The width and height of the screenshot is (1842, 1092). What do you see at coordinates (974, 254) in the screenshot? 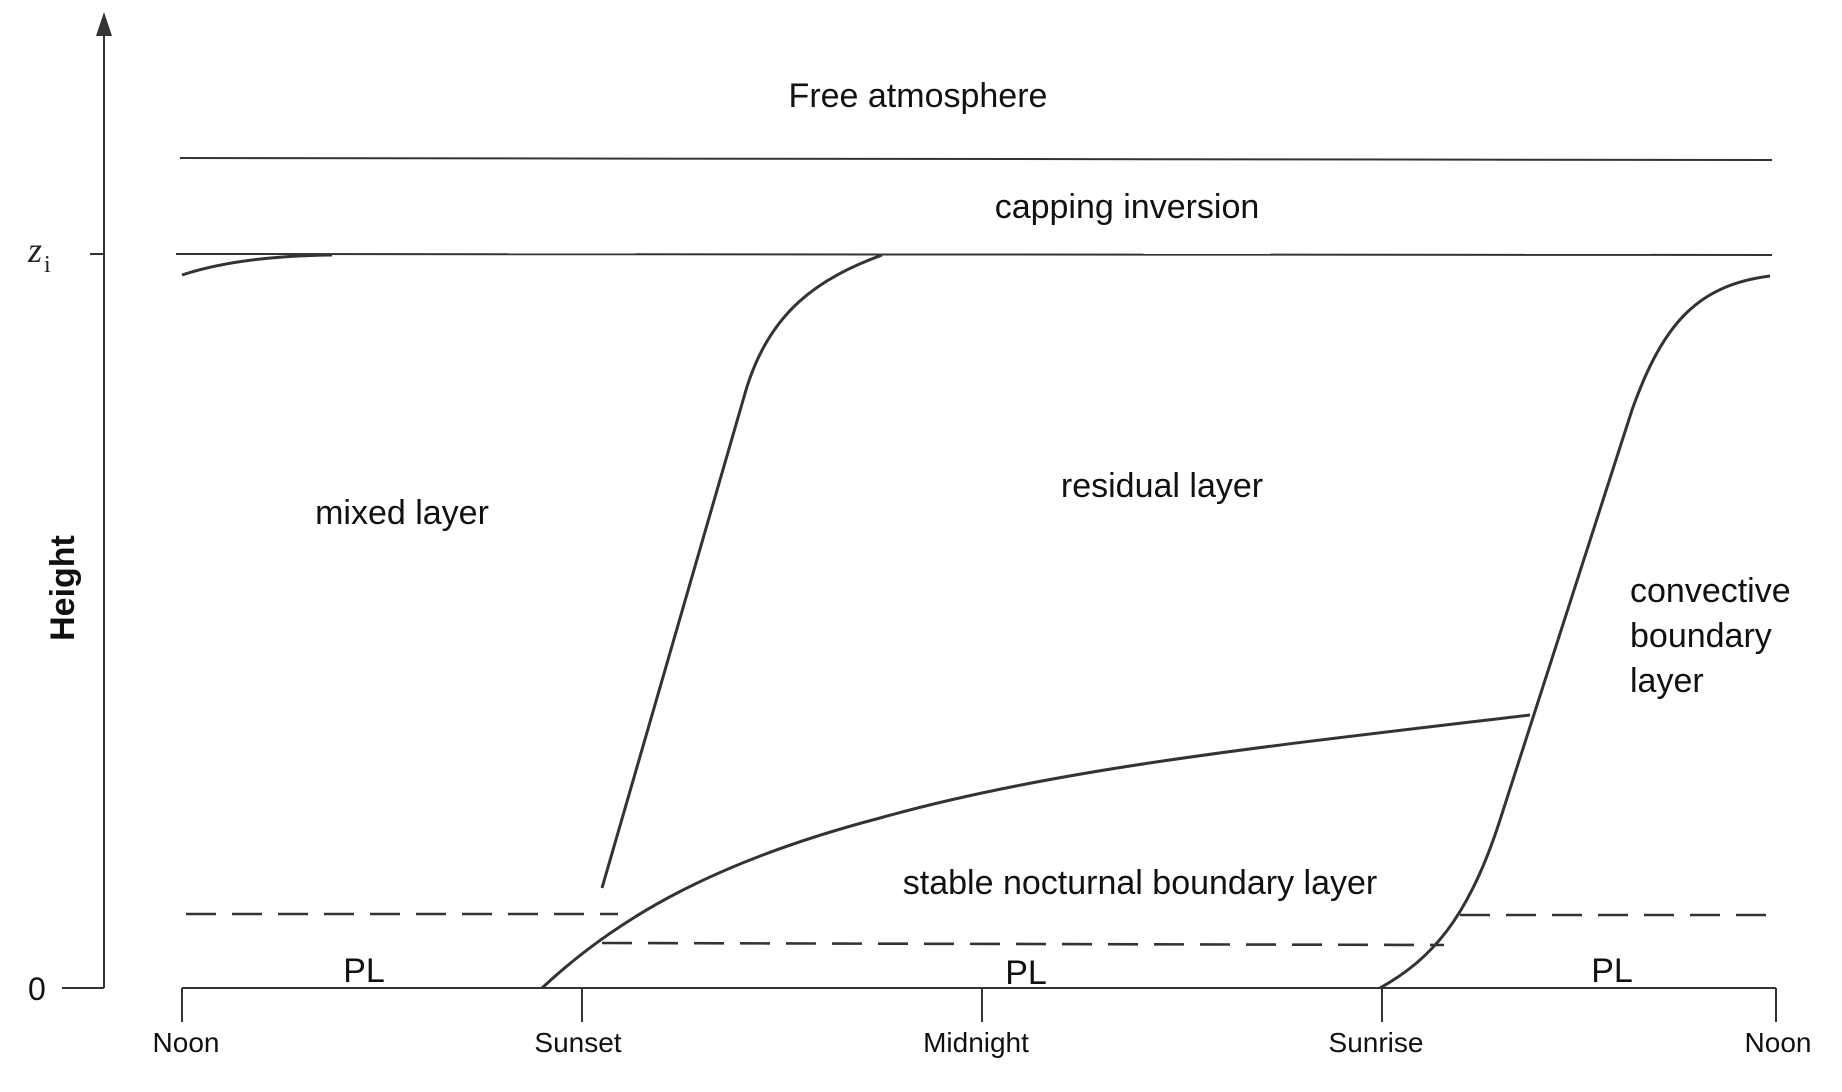
I see `zi-line` at bounding box center [974, 254].